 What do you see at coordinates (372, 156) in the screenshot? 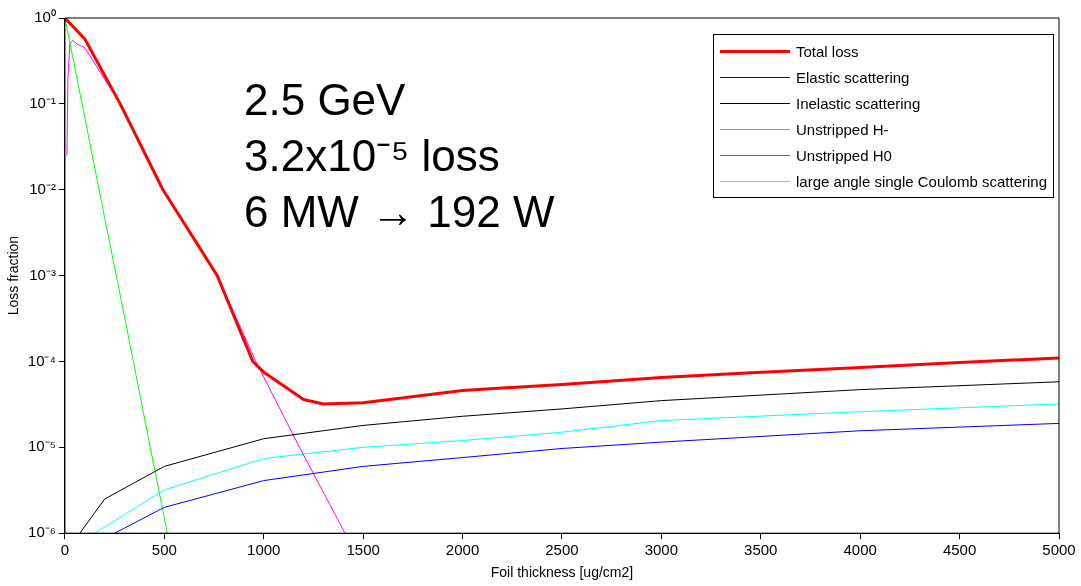
I see `annotation: 3.2x10⁻⁵ loss` at bounding box center [372, 156].